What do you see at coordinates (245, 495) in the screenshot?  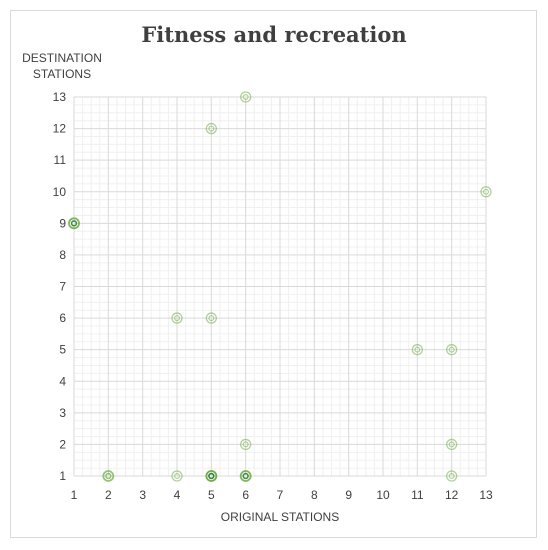 I see `x-tick-label: 6` at bounding box center [245, 495].